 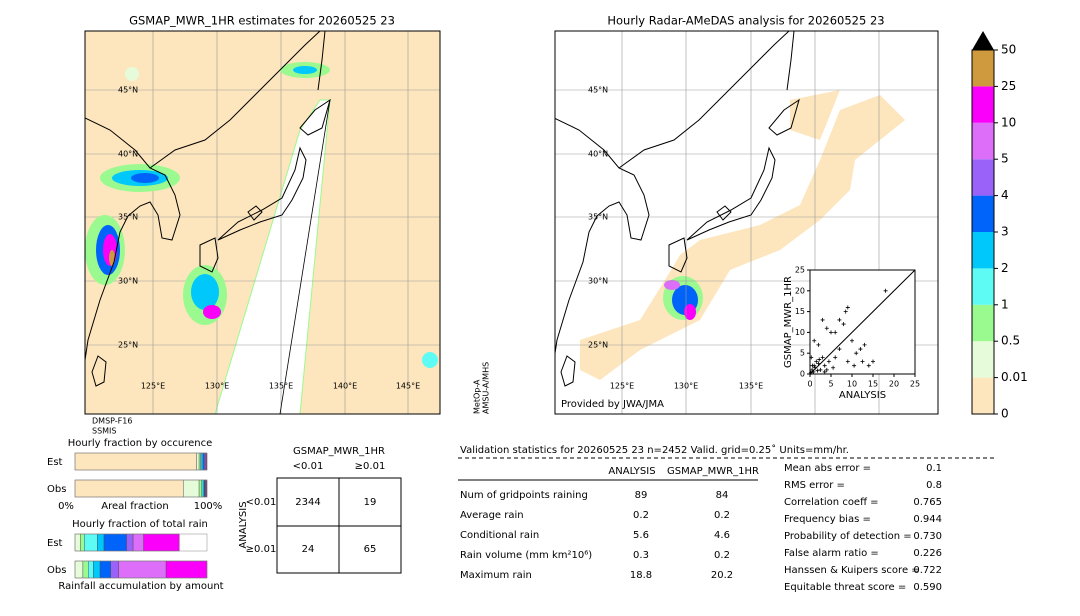 What do you see at coordinates (722, 535) in the screenshot?
I see `cell: 4.6` at bounding box center [722, 535].